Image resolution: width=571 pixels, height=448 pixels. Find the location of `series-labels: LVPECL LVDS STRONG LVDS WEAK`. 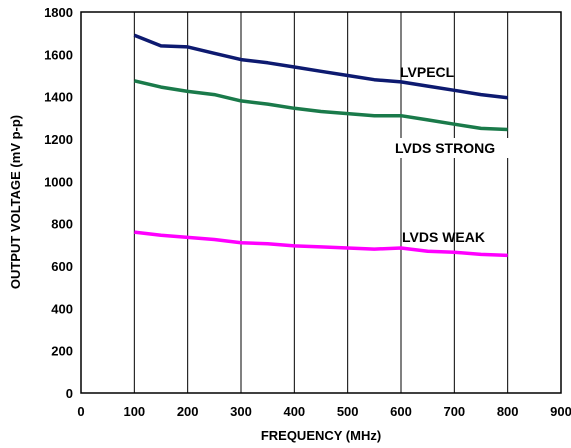

series-labels: LVPECL LVDS STRONG LVDS WEAK is located at coordinates (451, 154).